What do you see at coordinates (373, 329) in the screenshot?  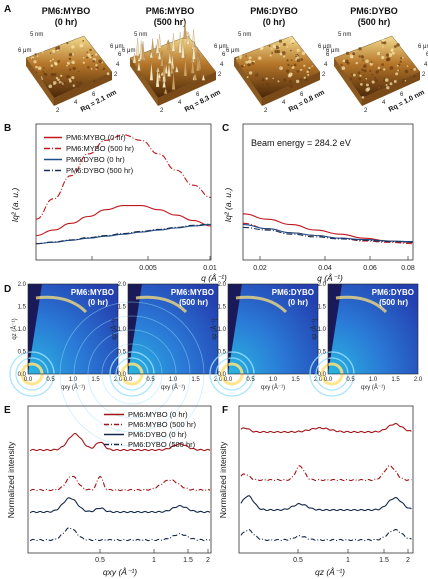 I see `giwaxs-frame` at bounding box center [373, 329].